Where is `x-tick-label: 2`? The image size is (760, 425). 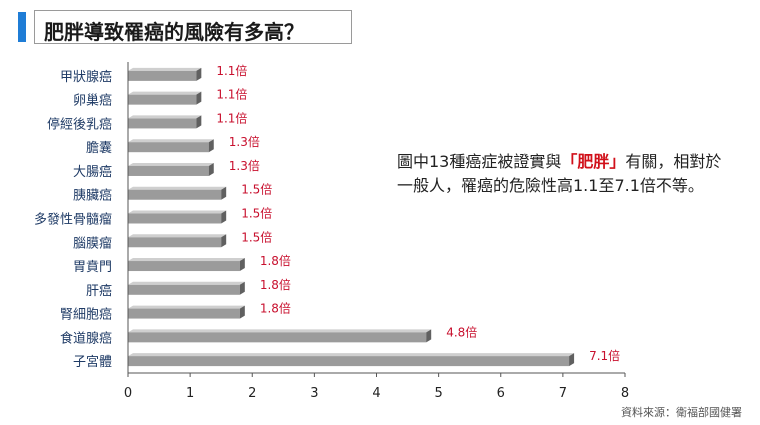
x-tick-label: 2 is located at coordinates (252, 393).